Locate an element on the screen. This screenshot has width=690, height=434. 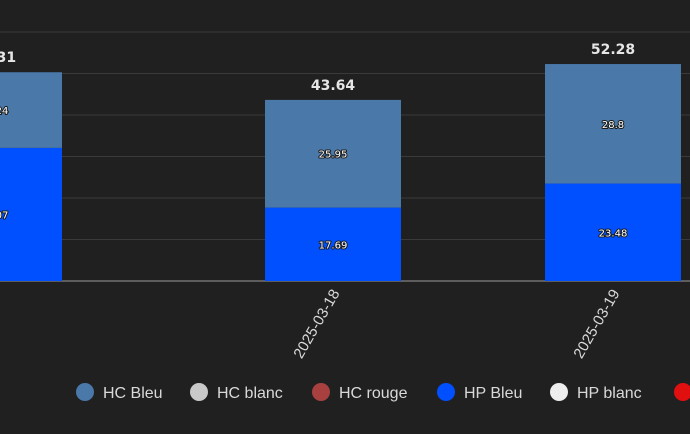
legend-item: HP blanc is located at coordinates (596, 392).